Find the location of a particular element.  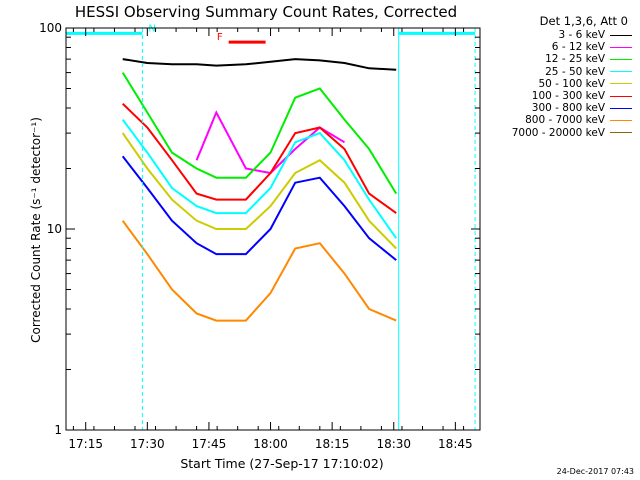

x-tick-label: 18:00 is located at coordinates (270, 444).